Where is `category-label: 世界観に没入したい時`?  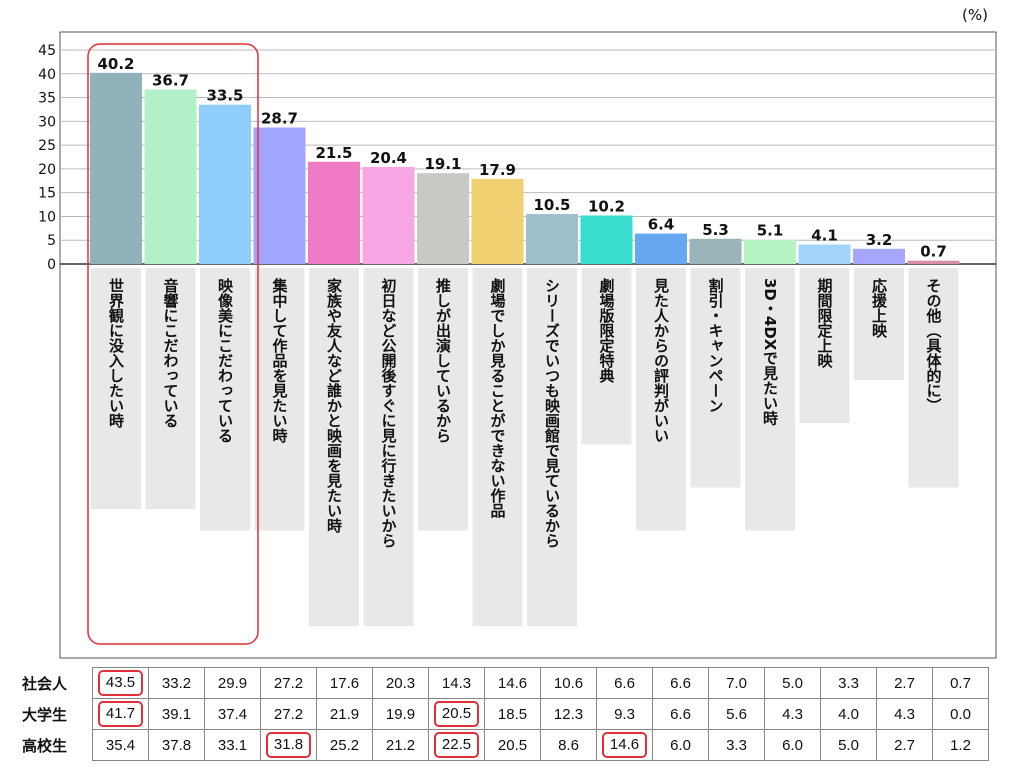 category-label: 世界観に没入したい時 is located at coordinates (116, 353).